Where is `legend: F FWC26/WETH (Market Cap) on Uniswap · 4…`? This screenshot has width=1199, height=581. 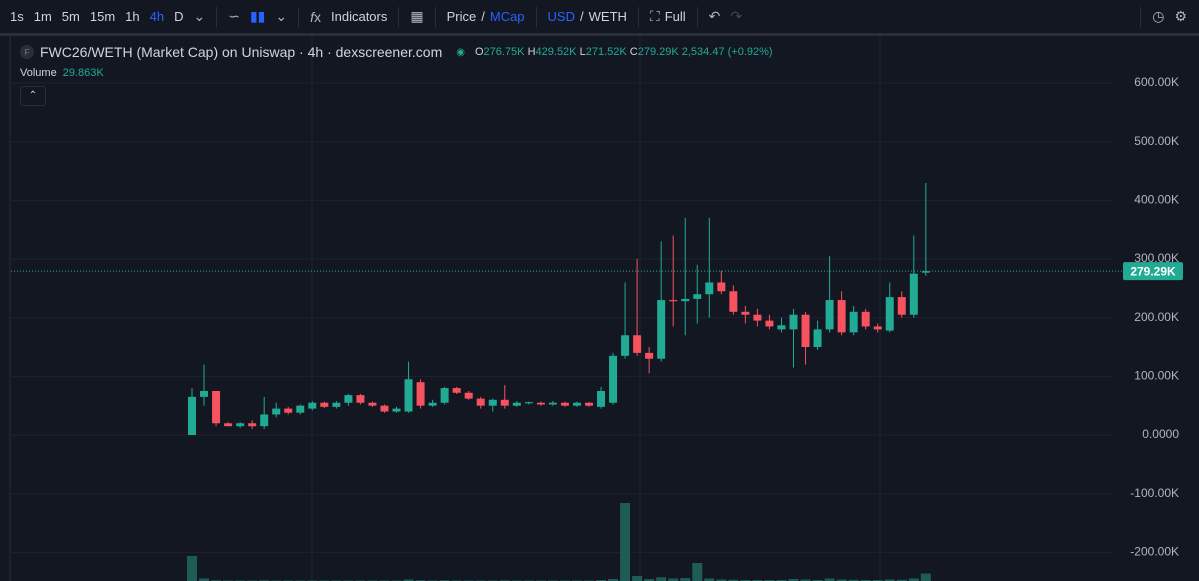
legend: F FWC26/WETH (Market Cap) on Uniswap · 4… is located at coordinates (396, 52).